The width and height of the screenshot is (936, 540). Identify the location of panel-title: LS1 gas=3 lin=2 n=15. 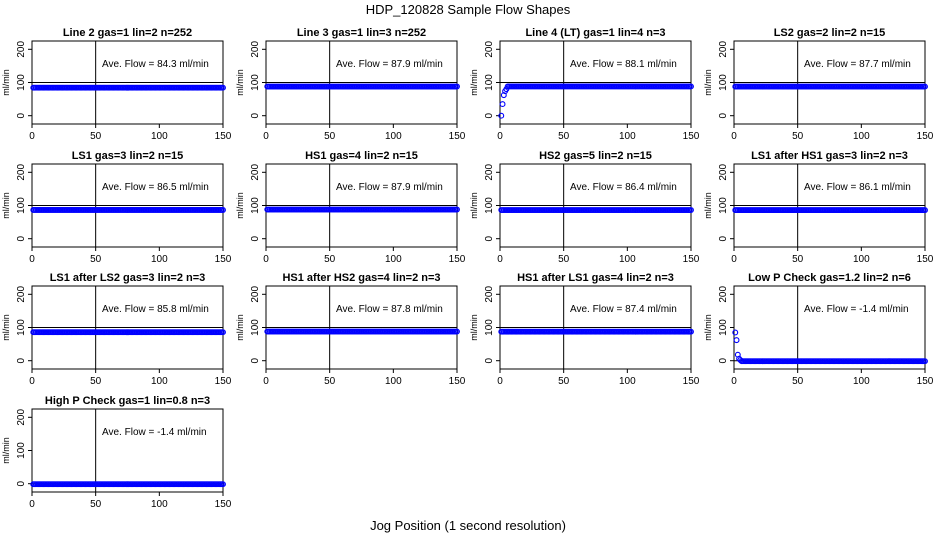
(128, 156).